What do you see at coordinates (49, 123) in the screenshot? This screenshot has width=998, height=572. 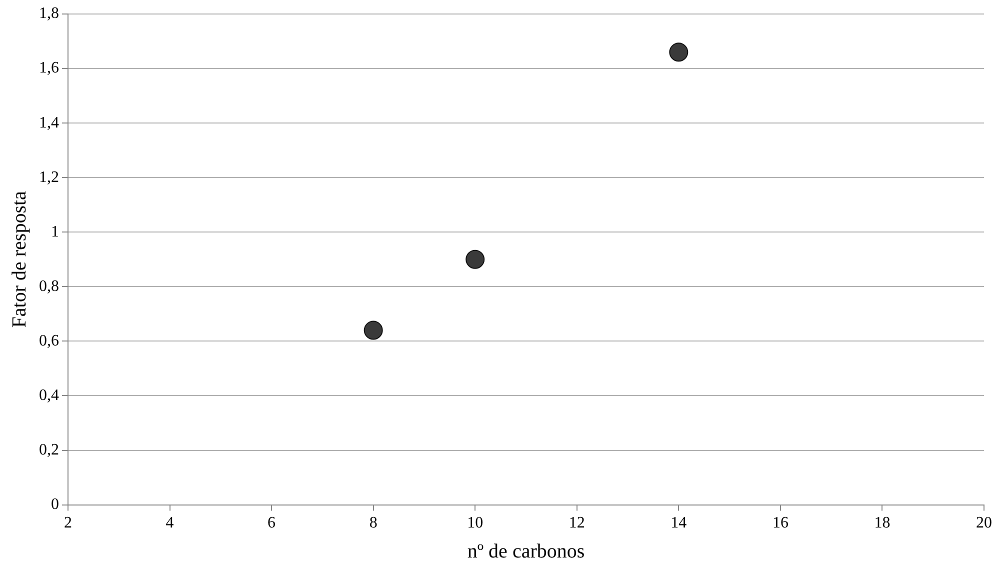 I see `y-tick-label: 1,4` at bounding box center [49, 123].